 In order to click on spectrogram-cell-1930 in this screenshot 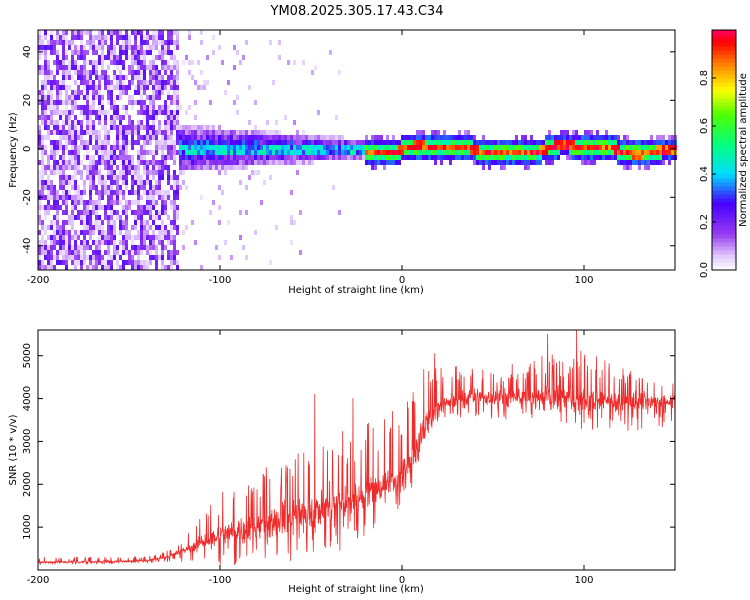, I will do `click(243, 167)`.